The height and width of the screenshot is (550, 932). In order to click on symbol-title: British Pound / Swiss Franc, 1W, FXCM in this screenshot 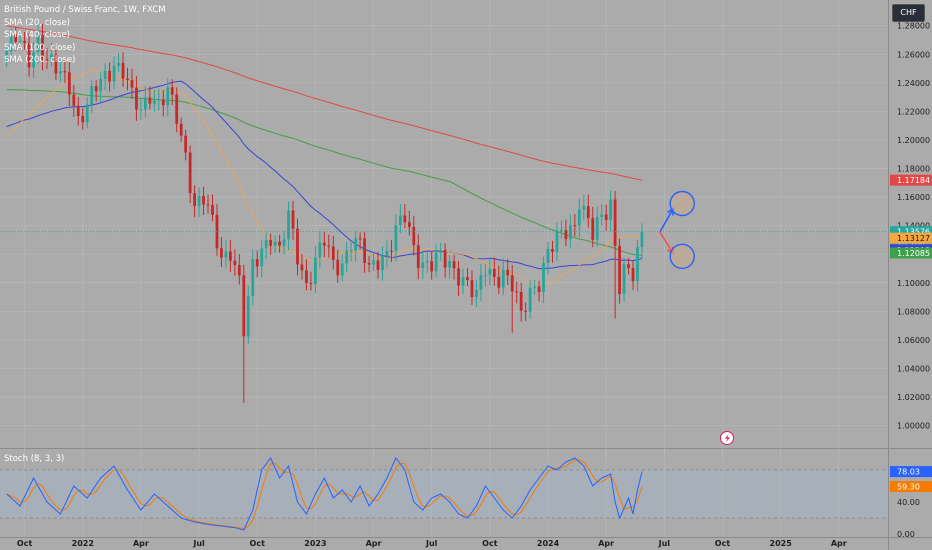, I will do `click(85, 10)`.